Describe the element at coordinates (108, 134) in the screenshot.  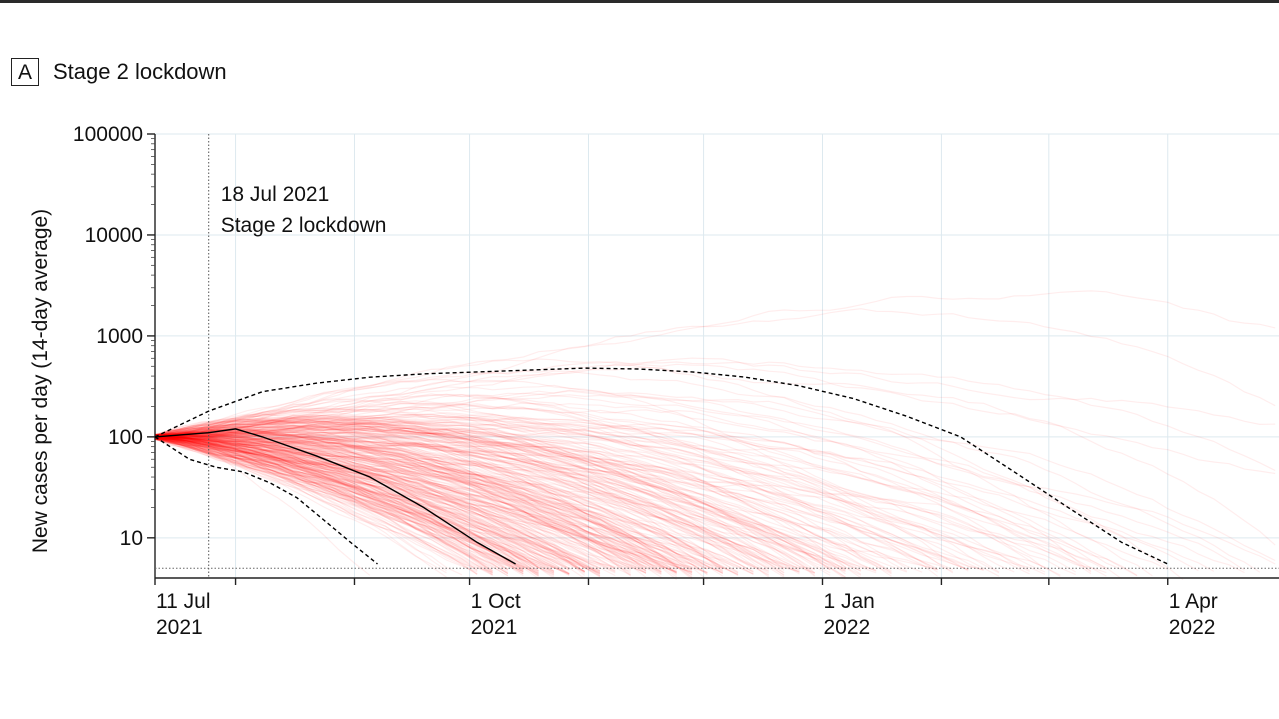
I see `y-tick-label: 100000` at that location.